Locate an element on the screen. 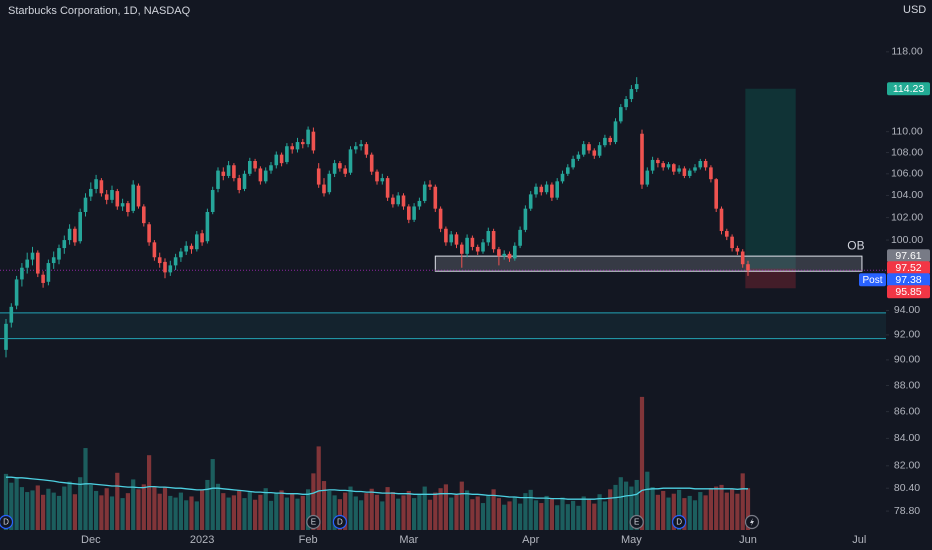 Image resolution: width=932 pixels, height=550 pixels. position-loss is located at coordinates (770, 278).